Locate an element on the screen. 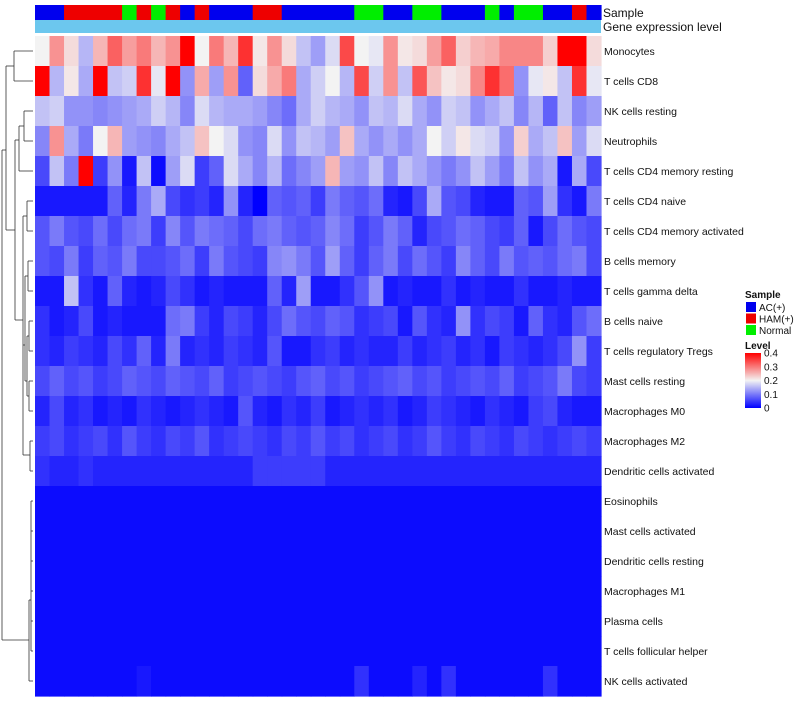 Image resolution: width=800 pixels, height=705 pixels. row-label: T cells CD4 naive is located at coordinates (645, 202).